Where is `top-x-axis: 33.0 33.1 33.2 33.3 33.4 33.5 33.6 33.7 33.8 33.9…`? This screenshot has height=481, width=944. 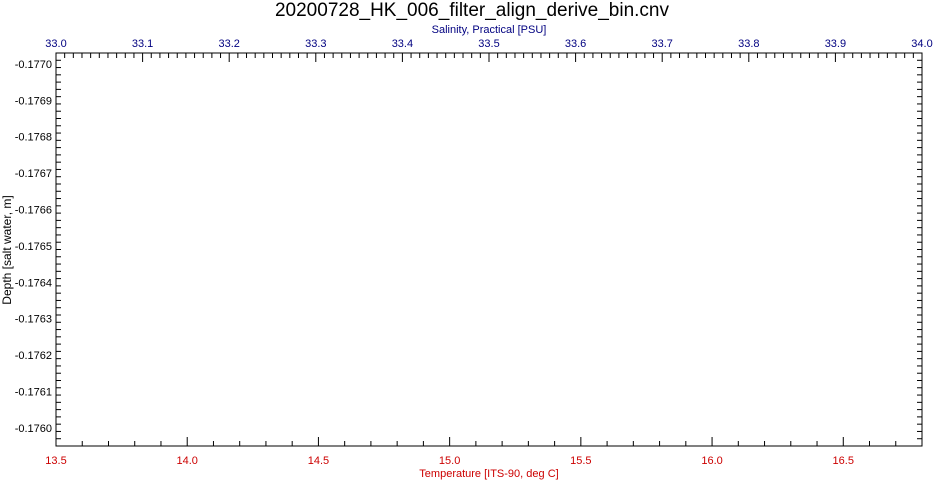 top-x-axis: 33.0 33.1 33.2 33.3 33.4 33.5 33.6 33.7 33.8 33.9… is located at coordinates (489, 50).